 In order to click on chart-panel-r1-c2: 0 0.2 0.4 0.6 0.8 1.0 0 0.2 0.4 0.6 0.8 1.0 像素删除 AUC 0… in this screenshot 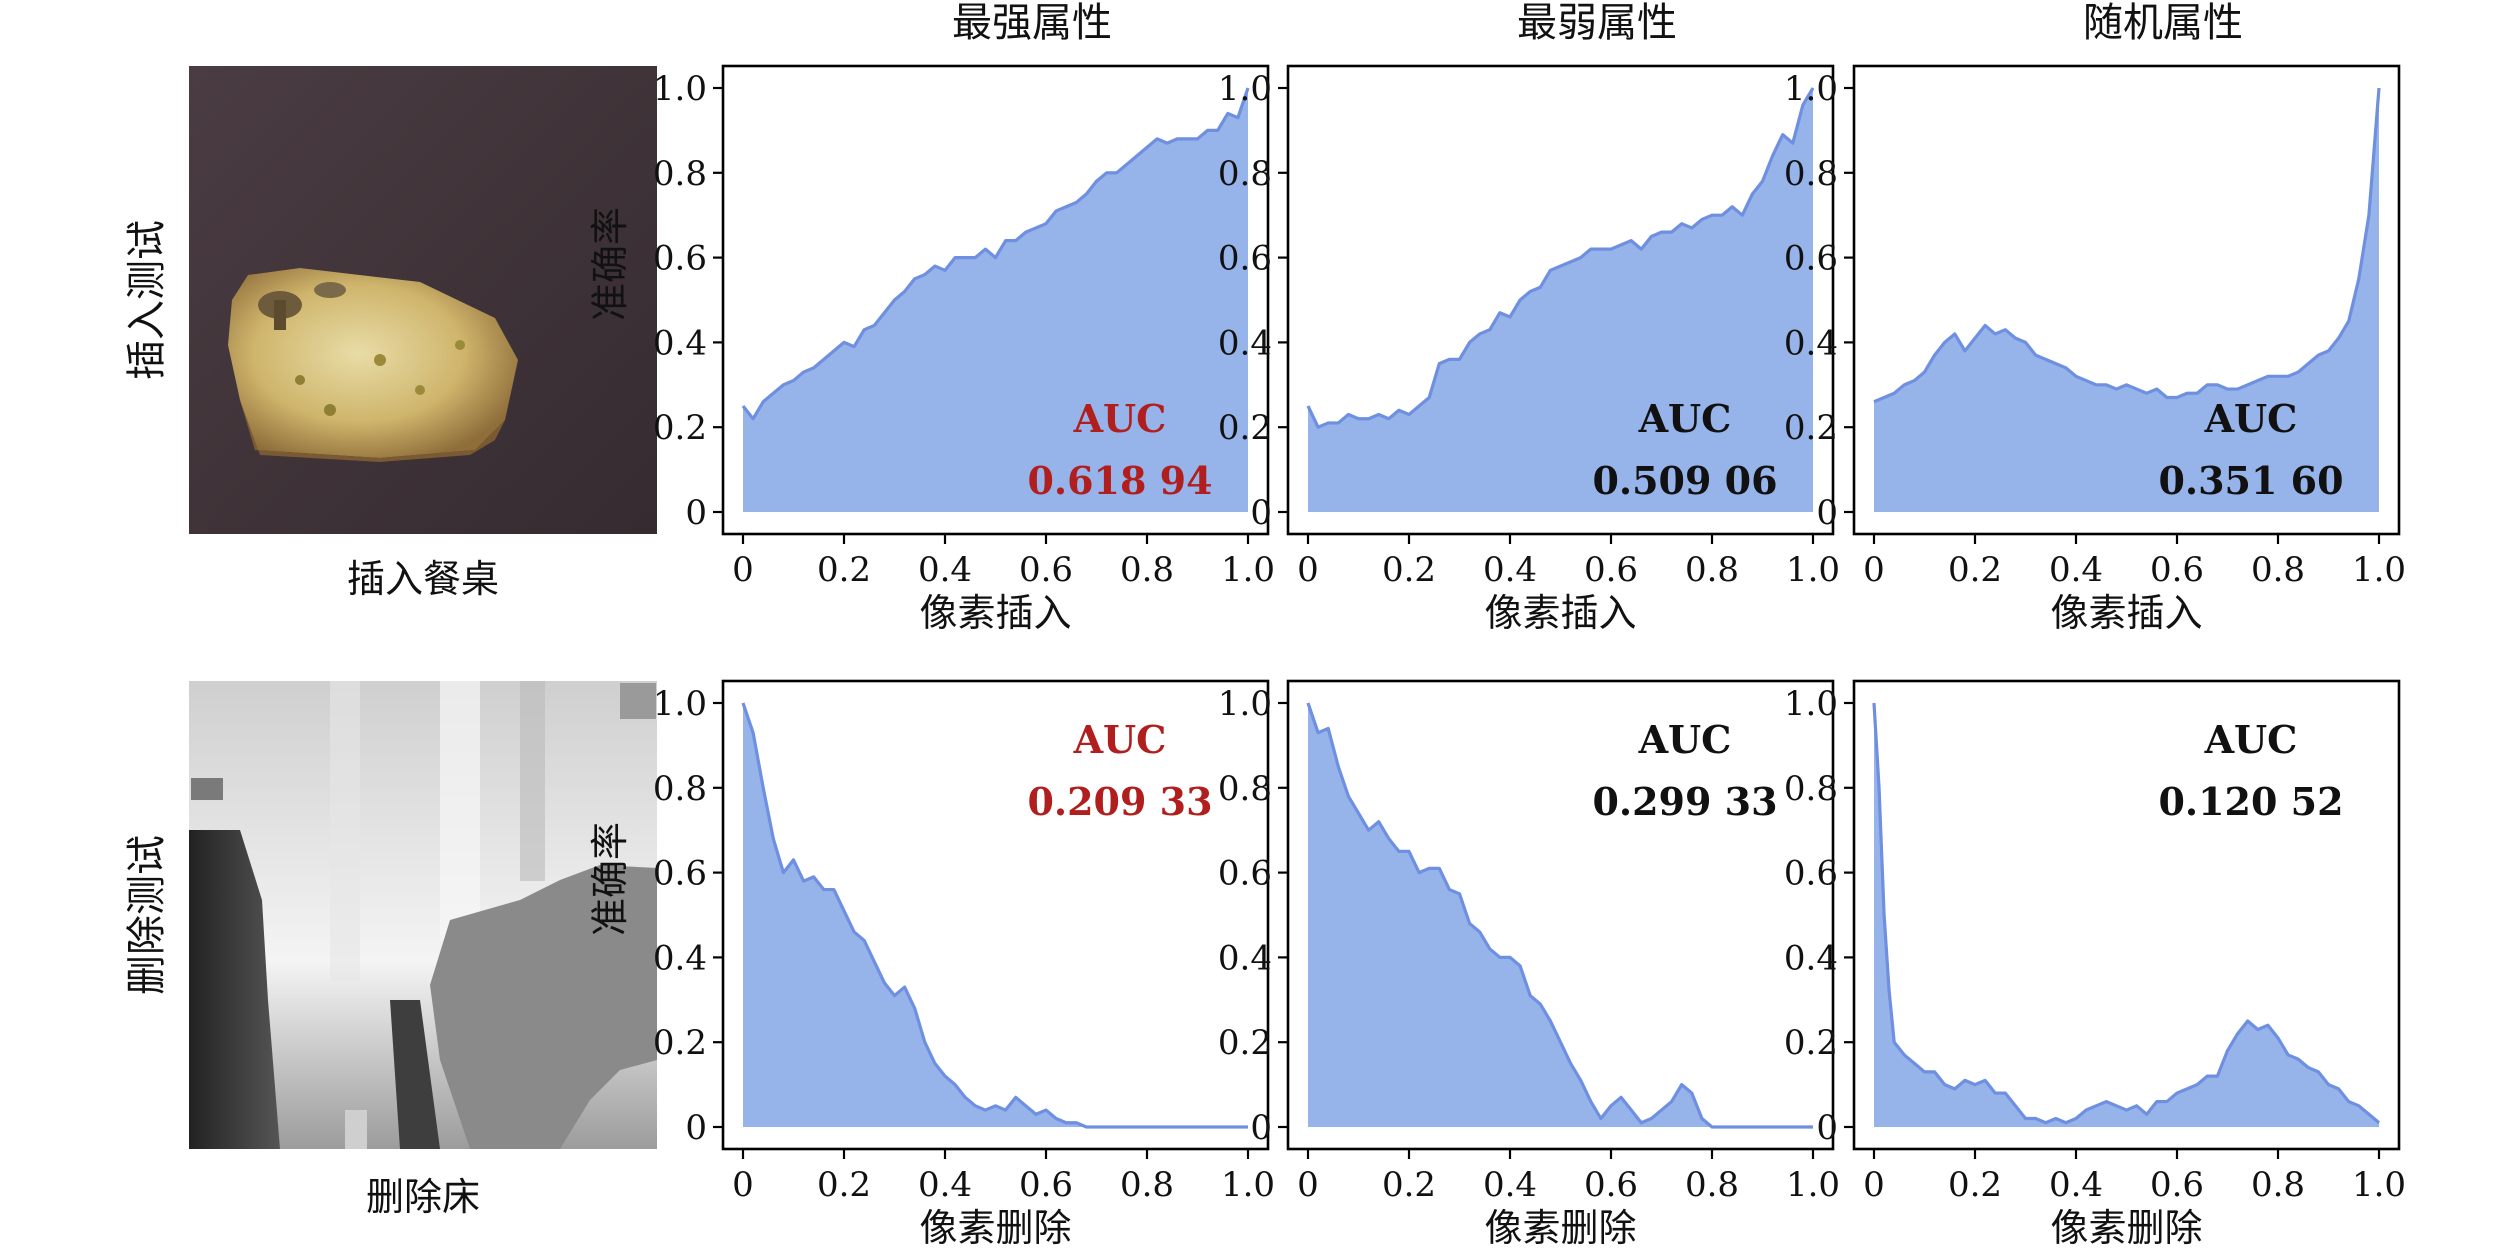, I will do `click(2095, 964)`.